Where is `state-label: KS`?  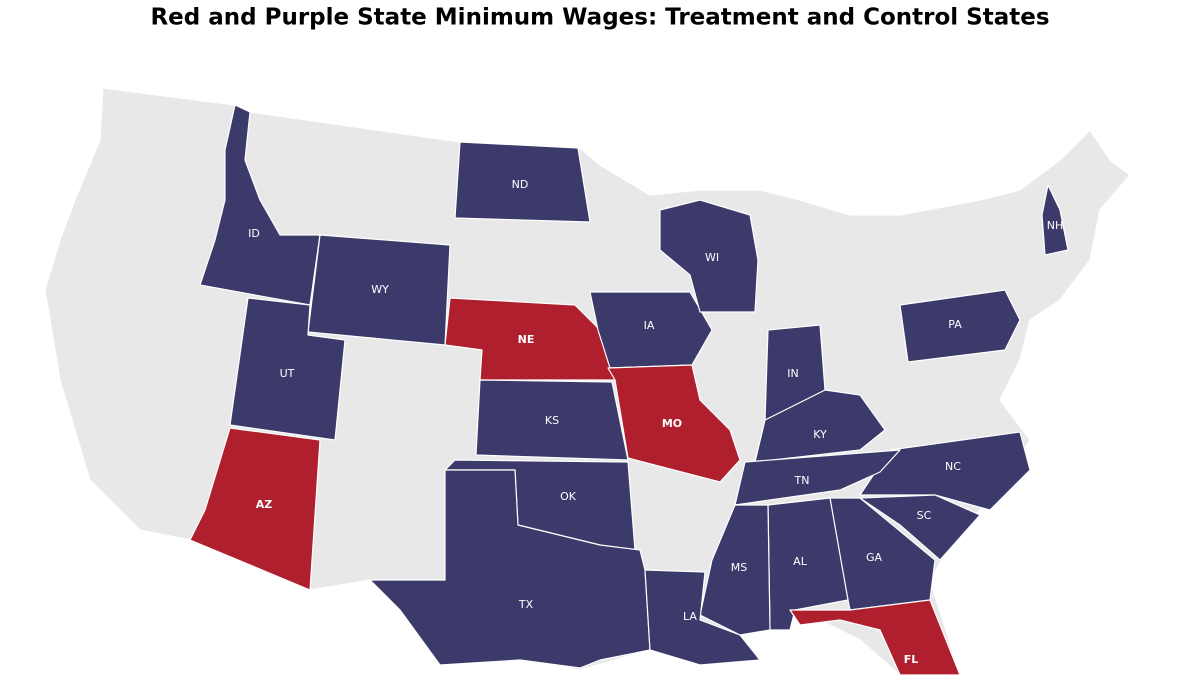
state-label: KS is located at coordinates (552, 420).